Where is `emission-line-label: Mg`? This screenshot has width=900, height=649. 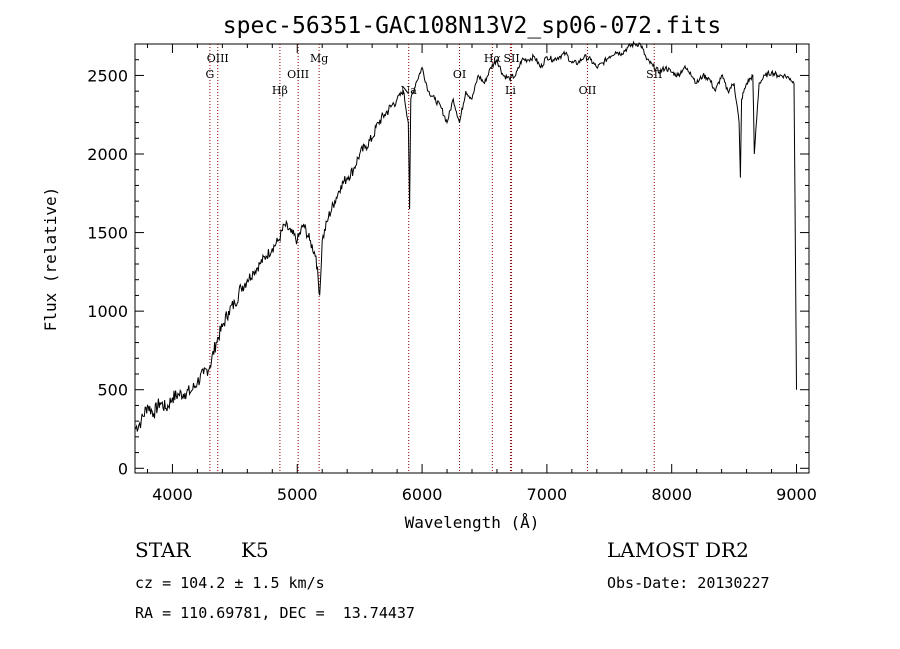 emission-line-label: Mg is located at coordinates (319, 58).